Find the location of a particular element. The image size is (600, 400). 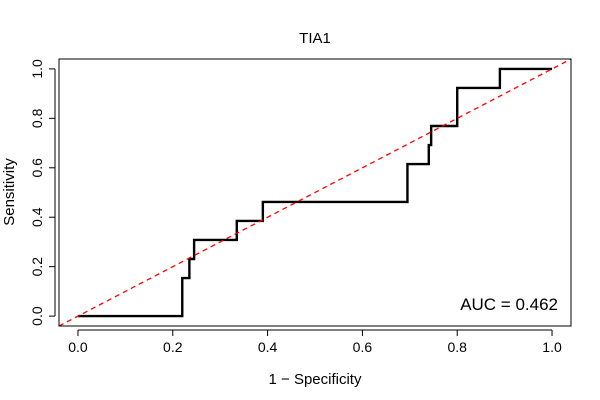

y-tick-label: 0.6 is located at coordinates (37, 168).